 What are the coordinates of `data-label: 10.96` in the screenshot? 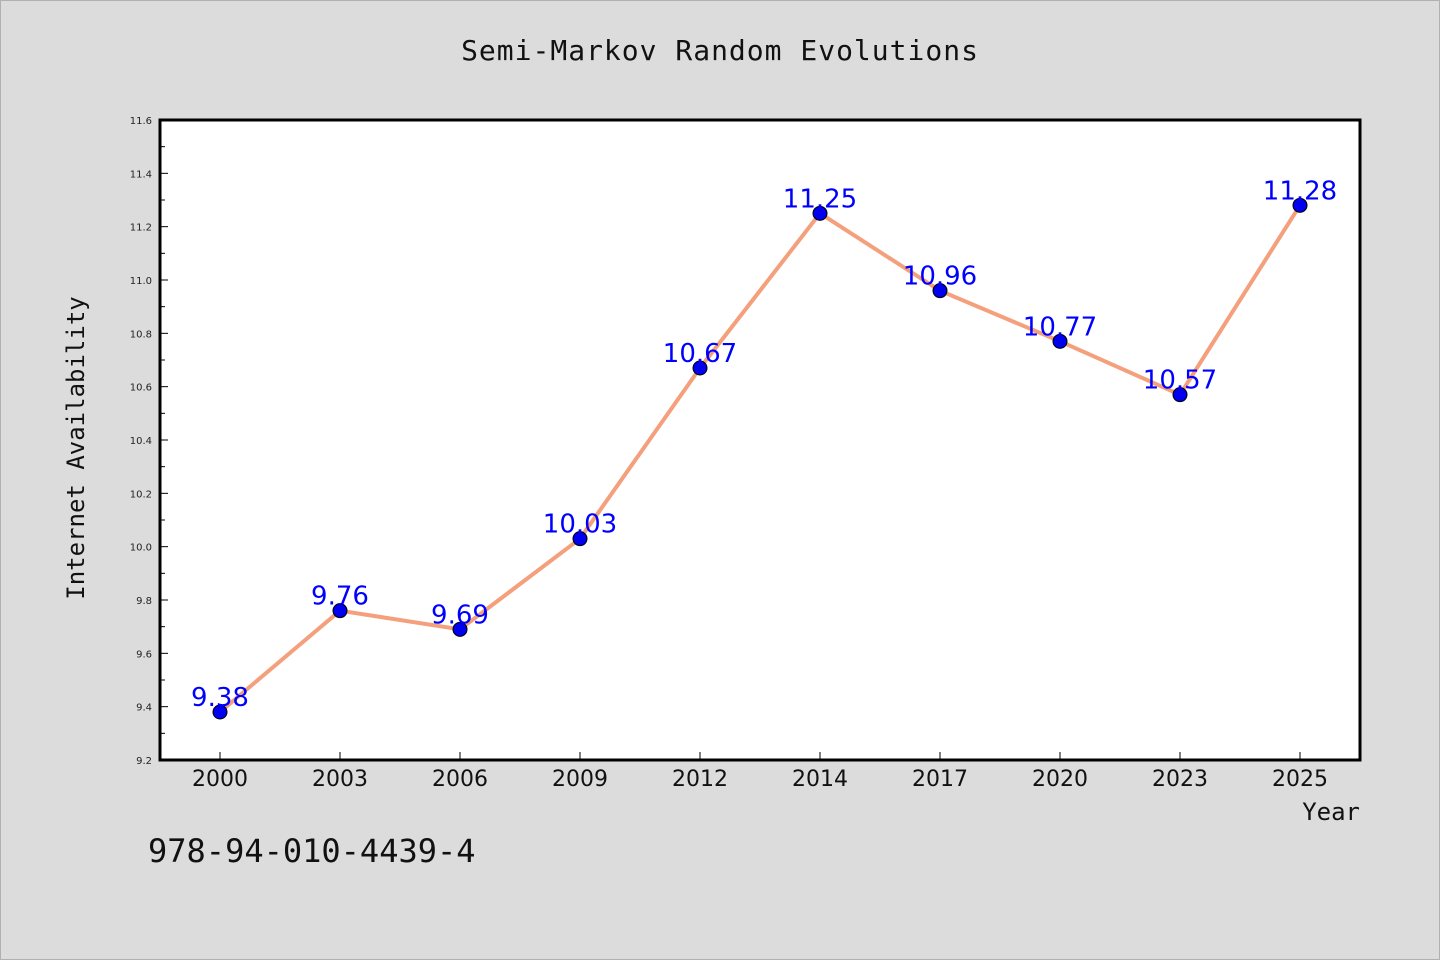 It's located at (940, 277).